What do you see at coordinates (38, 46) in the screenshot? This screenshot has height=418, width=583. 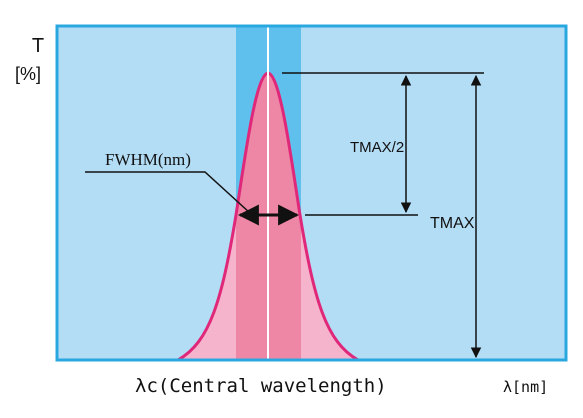 I see `y-axis-symbol: T` at bounding box center [38, 46].